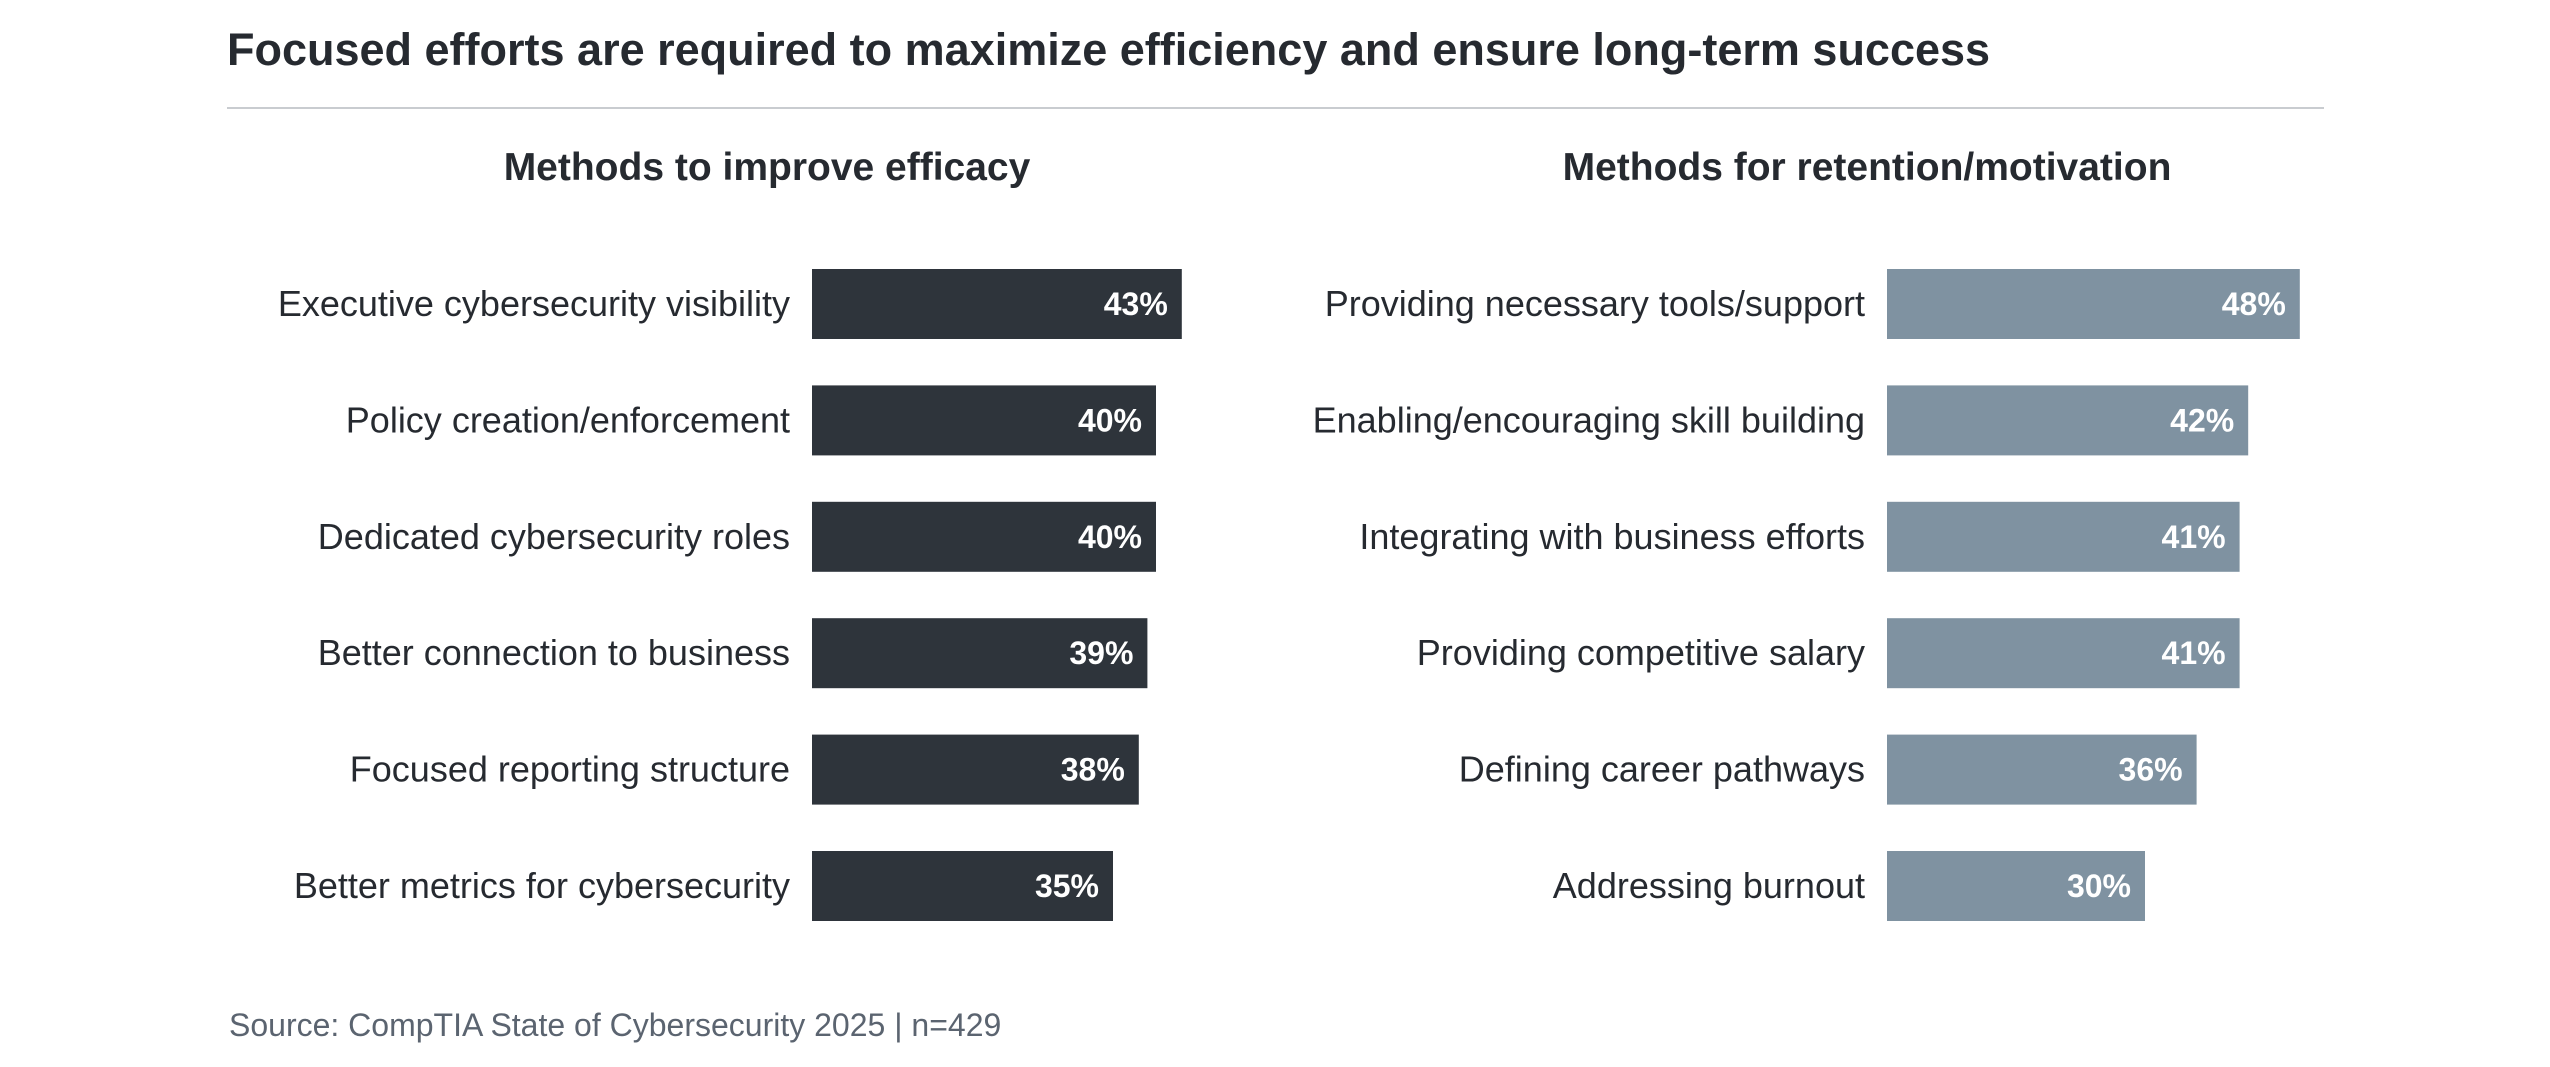 The width and height of the screenshot is (2550, 1067). Describe the element at coordinates (1867, 167) in the screenshot. I see `retention-chart-title: Methods for retention/motivation` at that location.